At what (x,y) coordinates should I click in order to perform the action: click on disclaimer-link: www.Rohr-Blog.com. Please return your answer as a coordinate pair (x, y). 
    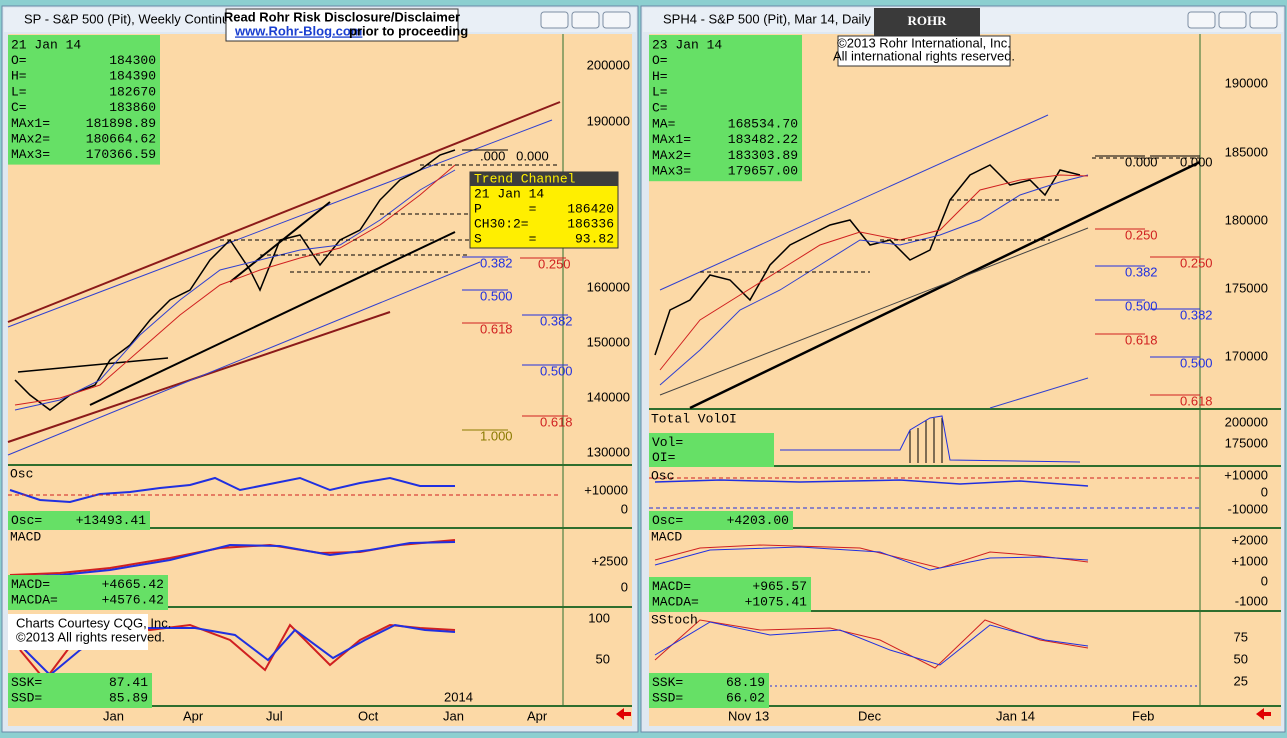
    Looking at the image, I should click on (298, 30).